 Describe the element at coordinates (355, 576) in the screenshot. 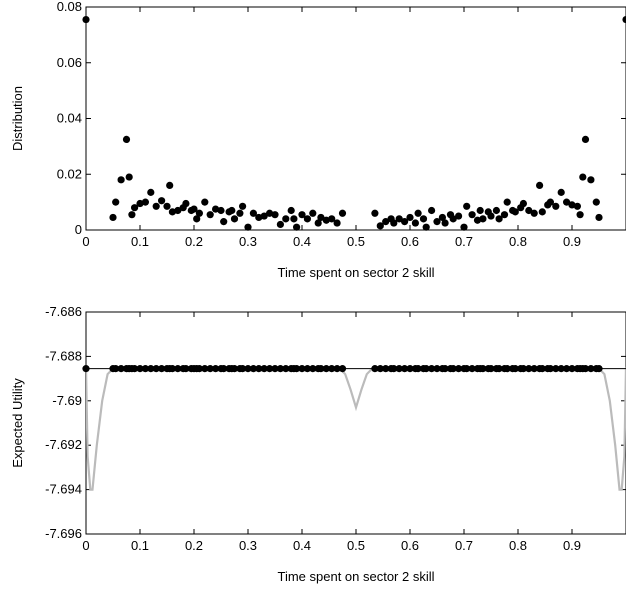

I see `x-axis-label: Time spent on sector 2 skill` at that location.